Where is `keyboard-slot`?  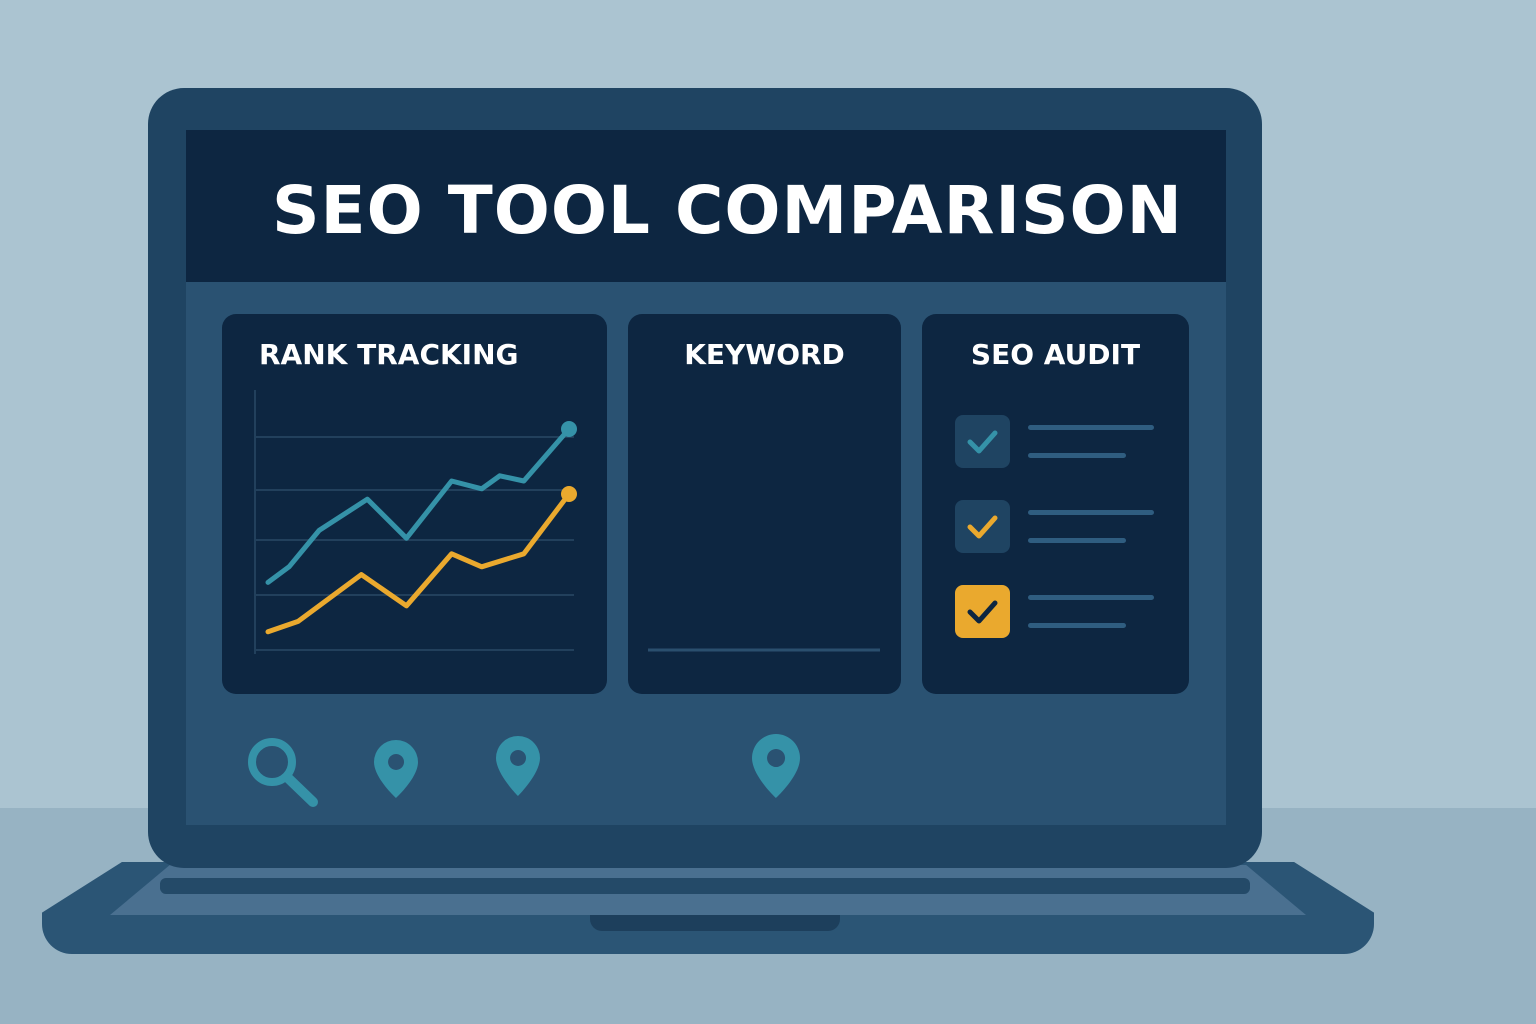
keyboard-slot is located at coordinates (705, 886).